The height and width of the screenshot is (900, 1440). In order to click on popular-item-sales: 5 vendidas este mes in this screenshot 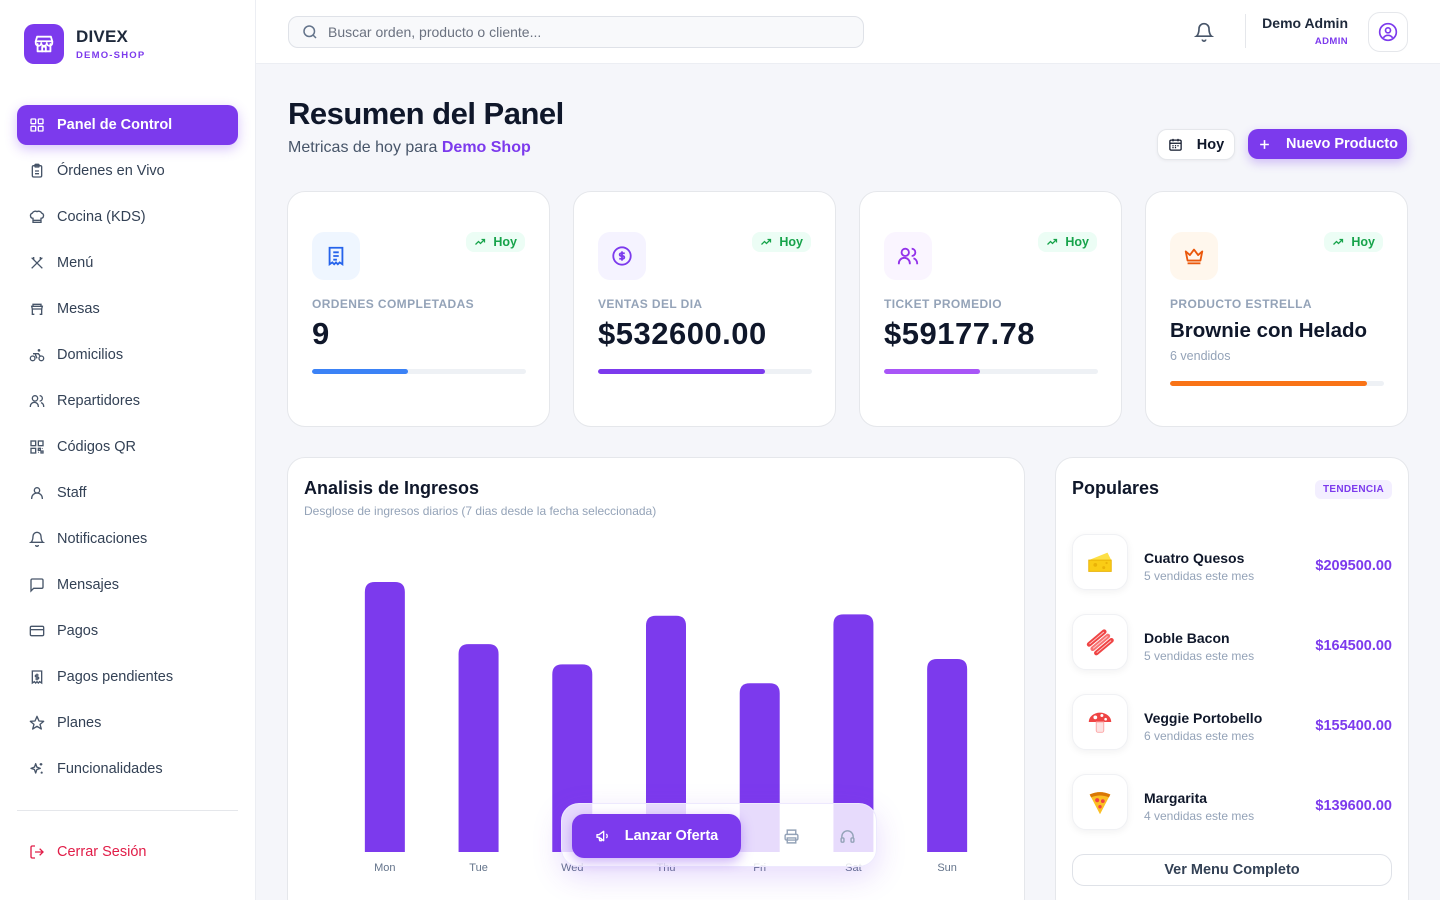, I will do `click(1199, 576)`.